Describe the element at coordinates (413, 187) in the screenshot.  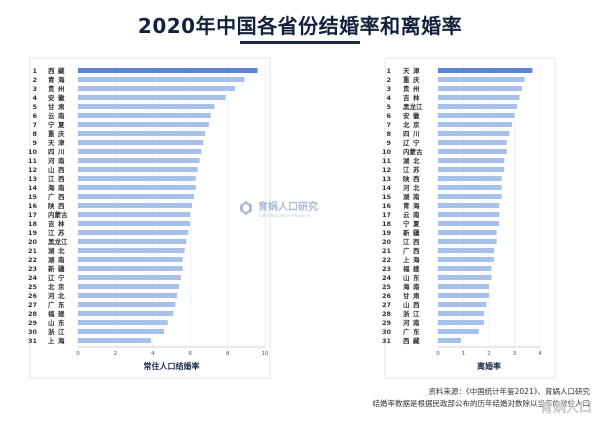
I see `divorce-province-label: 河北` at that location.